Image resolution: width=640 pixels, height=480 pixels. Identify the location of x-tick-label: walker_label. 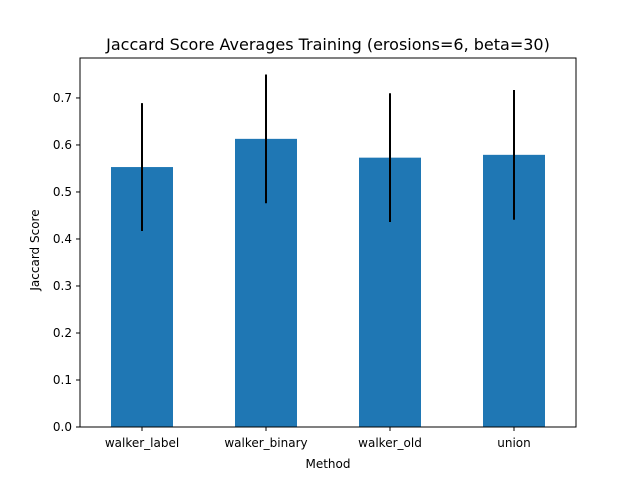
(142, 443).